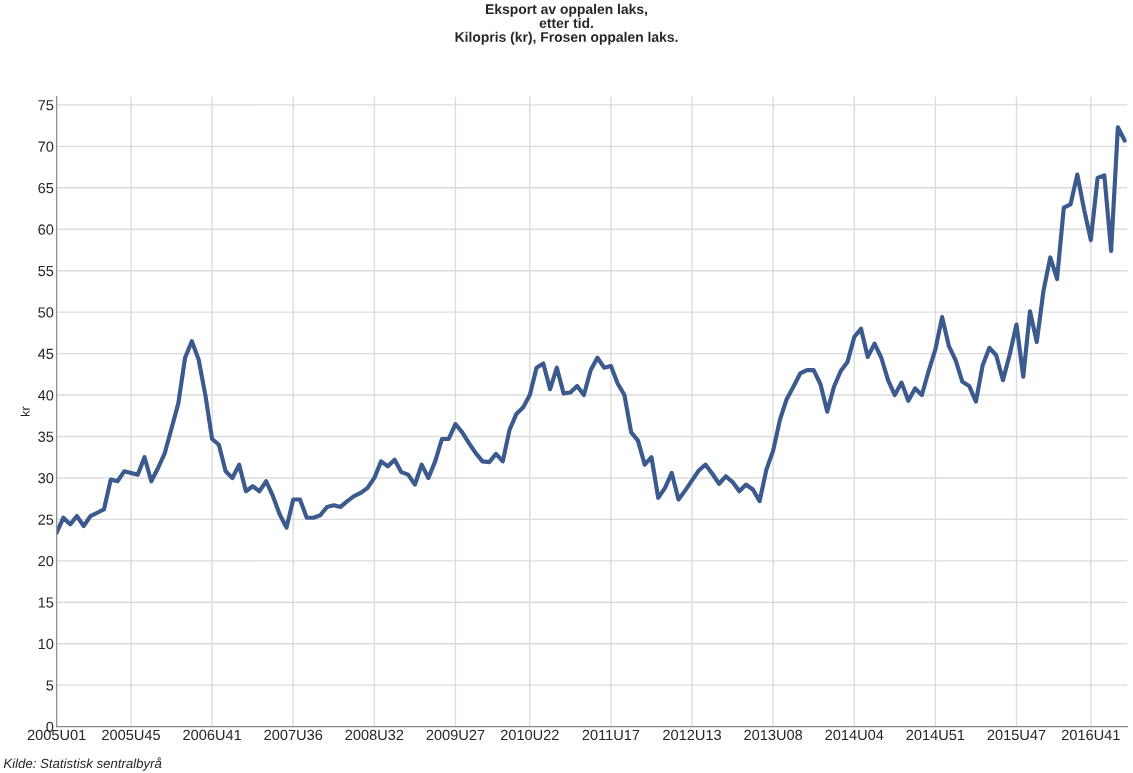 The image size is (1133, 773). I want to click on x-tick-label: 2011U17, so click(611, 735).